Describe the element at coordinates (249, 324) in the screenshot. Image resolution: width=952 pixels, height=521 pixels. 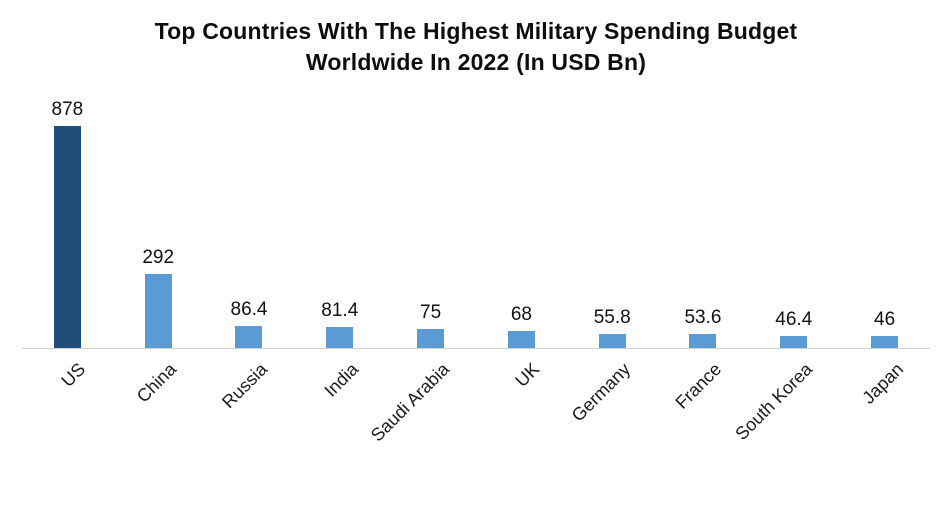
I see `bar-column: 86.4` at that location.